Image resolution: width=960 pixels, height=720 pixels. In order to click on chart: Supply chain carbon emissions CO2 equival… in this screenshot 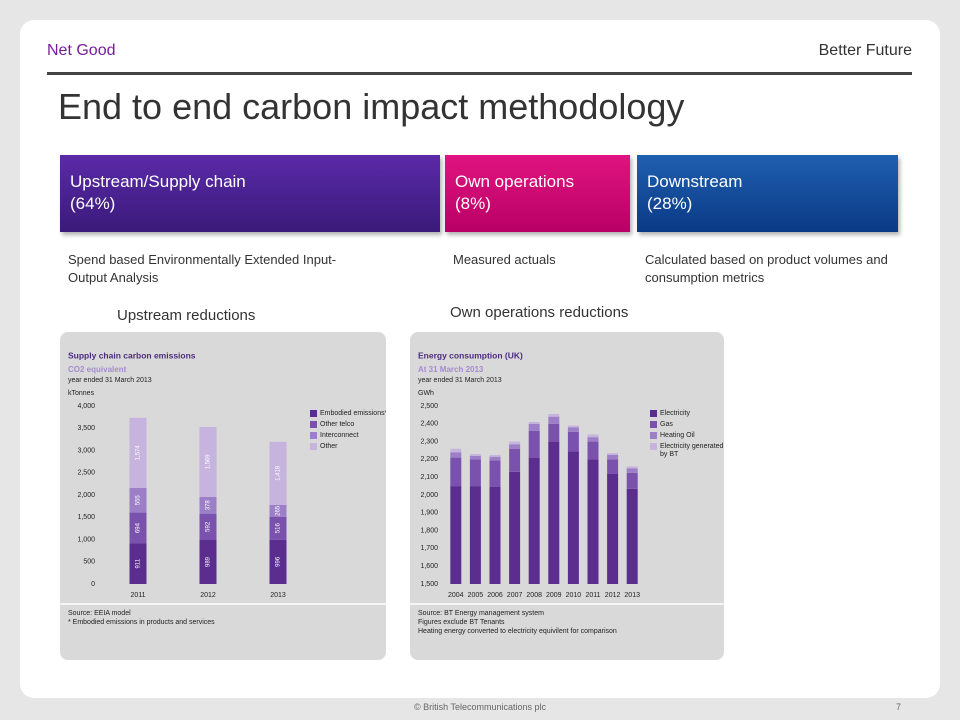, I will do `click(223, 488)`.